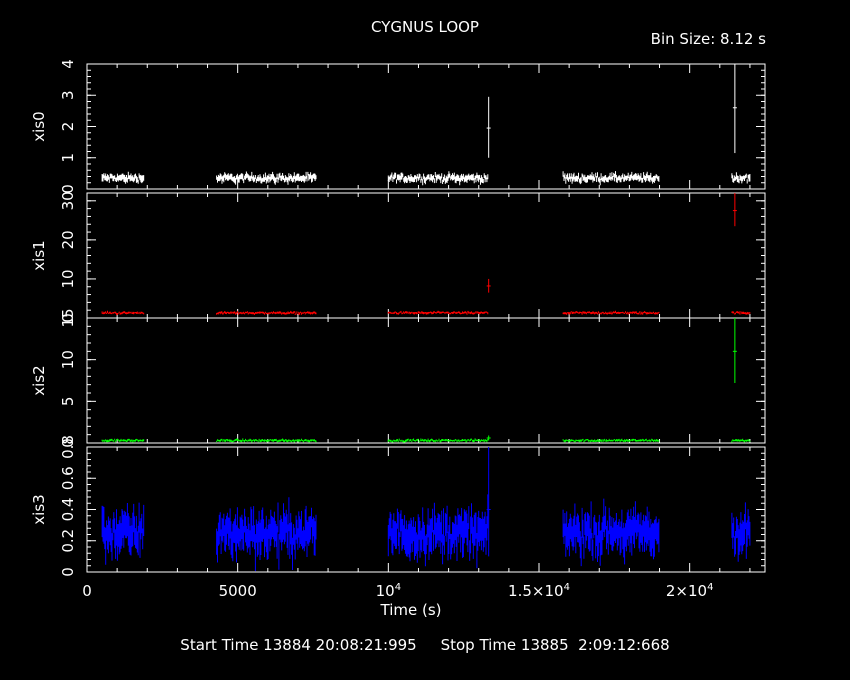 The image size is (850, 680). Describe the element at coordinates (68, 158) in the screenshot. I see `y-tick-label: 1` at that location.